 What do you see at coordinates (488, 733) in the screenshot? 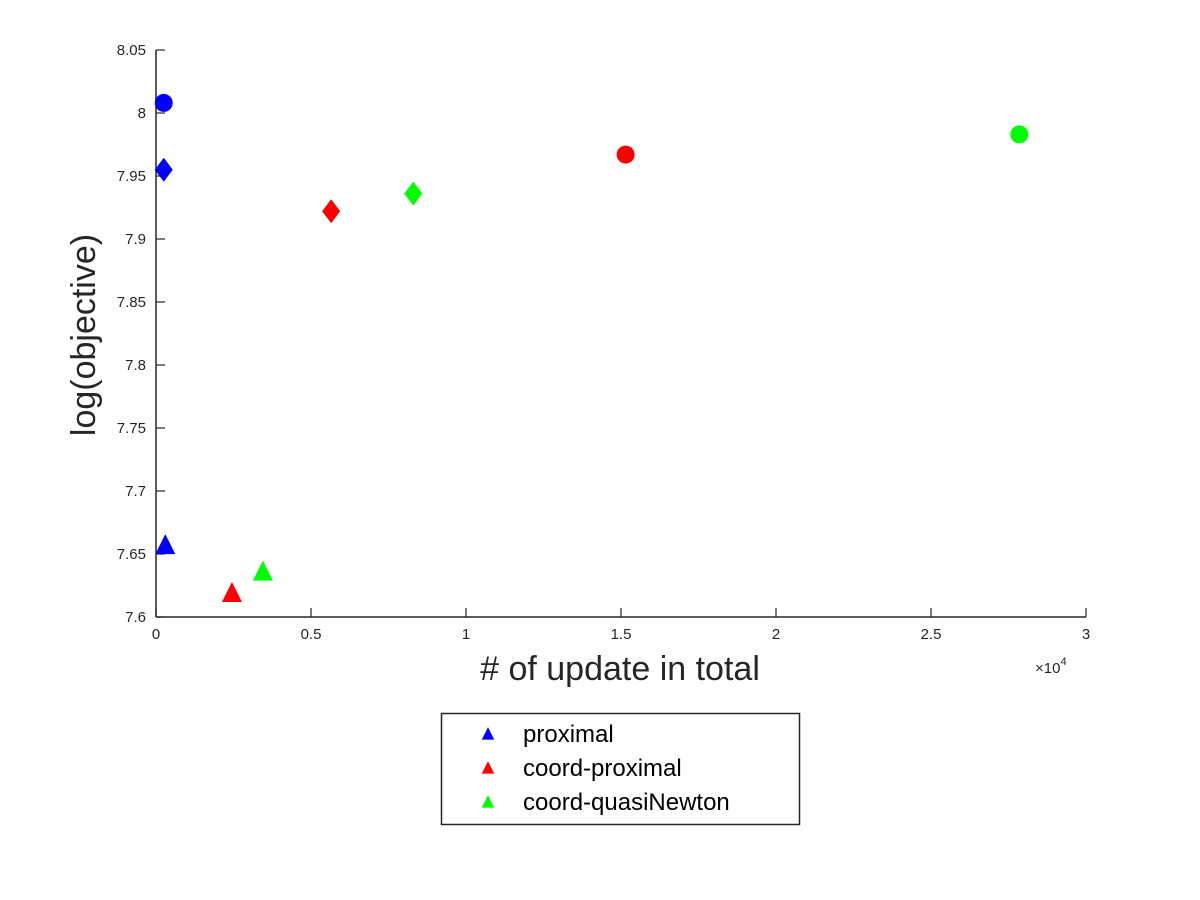
I see `legend-marker-proximal` at bounding box center [488, 733].